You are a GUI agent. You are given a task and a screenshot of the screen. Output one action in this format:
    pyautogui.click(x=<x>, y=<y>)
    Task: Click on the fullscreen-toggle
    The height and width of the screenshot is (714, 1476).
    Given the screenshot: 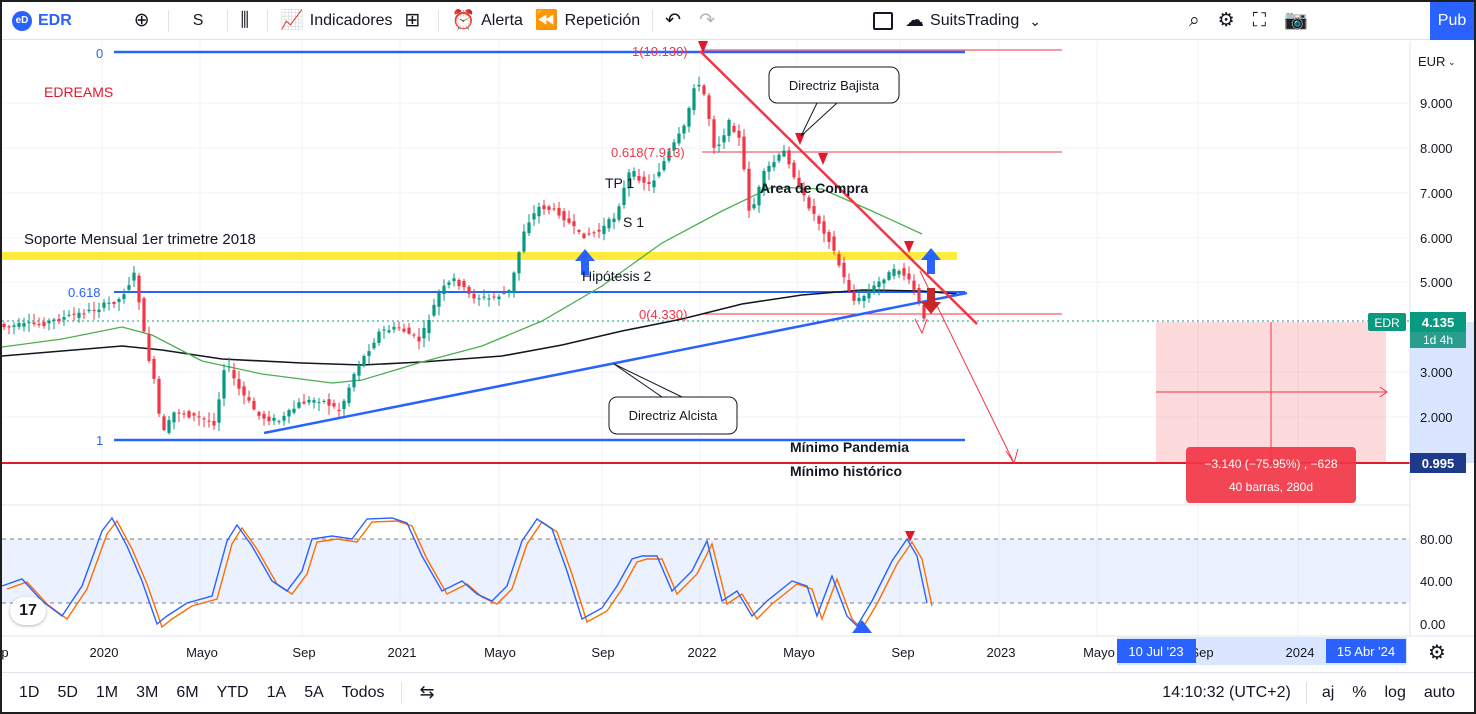 What is the action you would take?
    pyautogui.click(x=883, y=21)
    